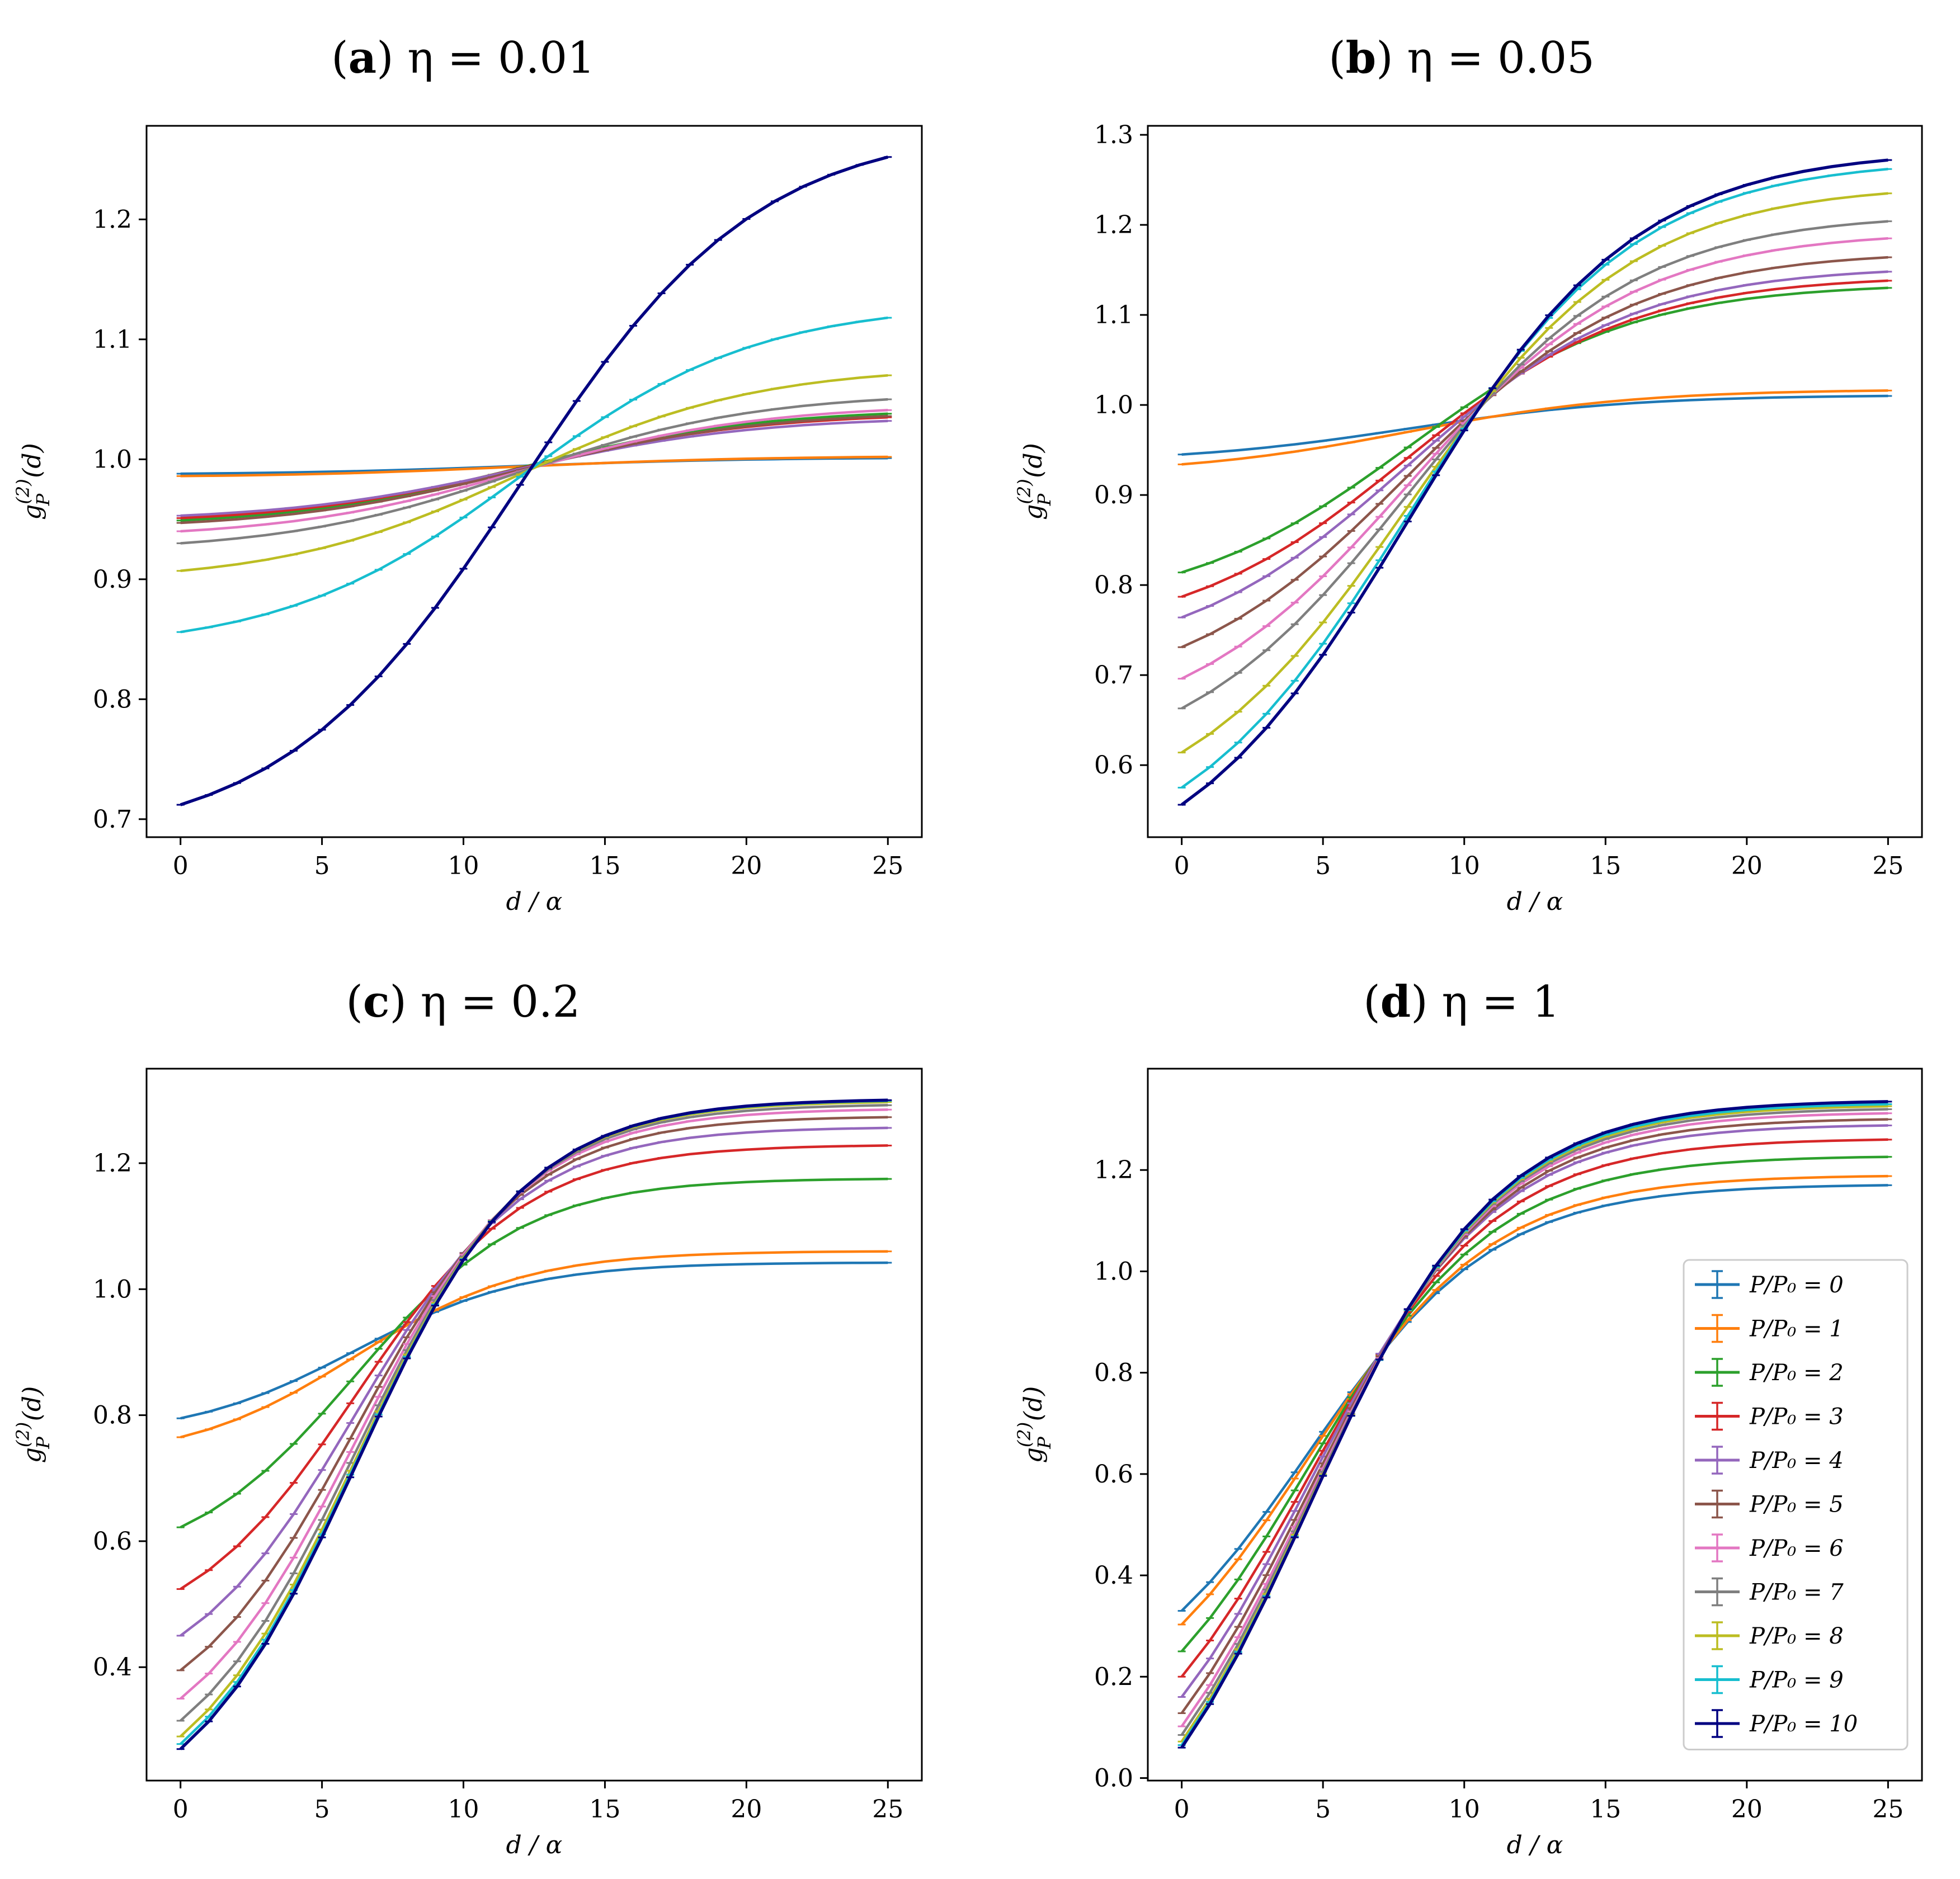  What do you see at coordinates (1113, 1677) in the screenshot?
I see `y-tick-label: 0.2` at bounding box center [1113, 1677].